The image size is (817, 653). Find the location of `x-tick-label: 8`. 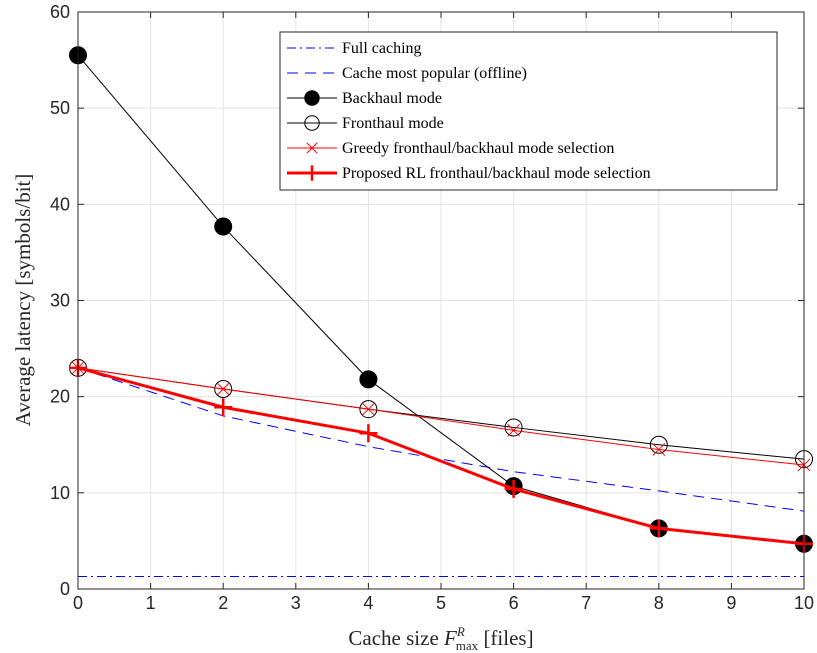

x-tick-label: 8 is located at coordinates (659, 603).